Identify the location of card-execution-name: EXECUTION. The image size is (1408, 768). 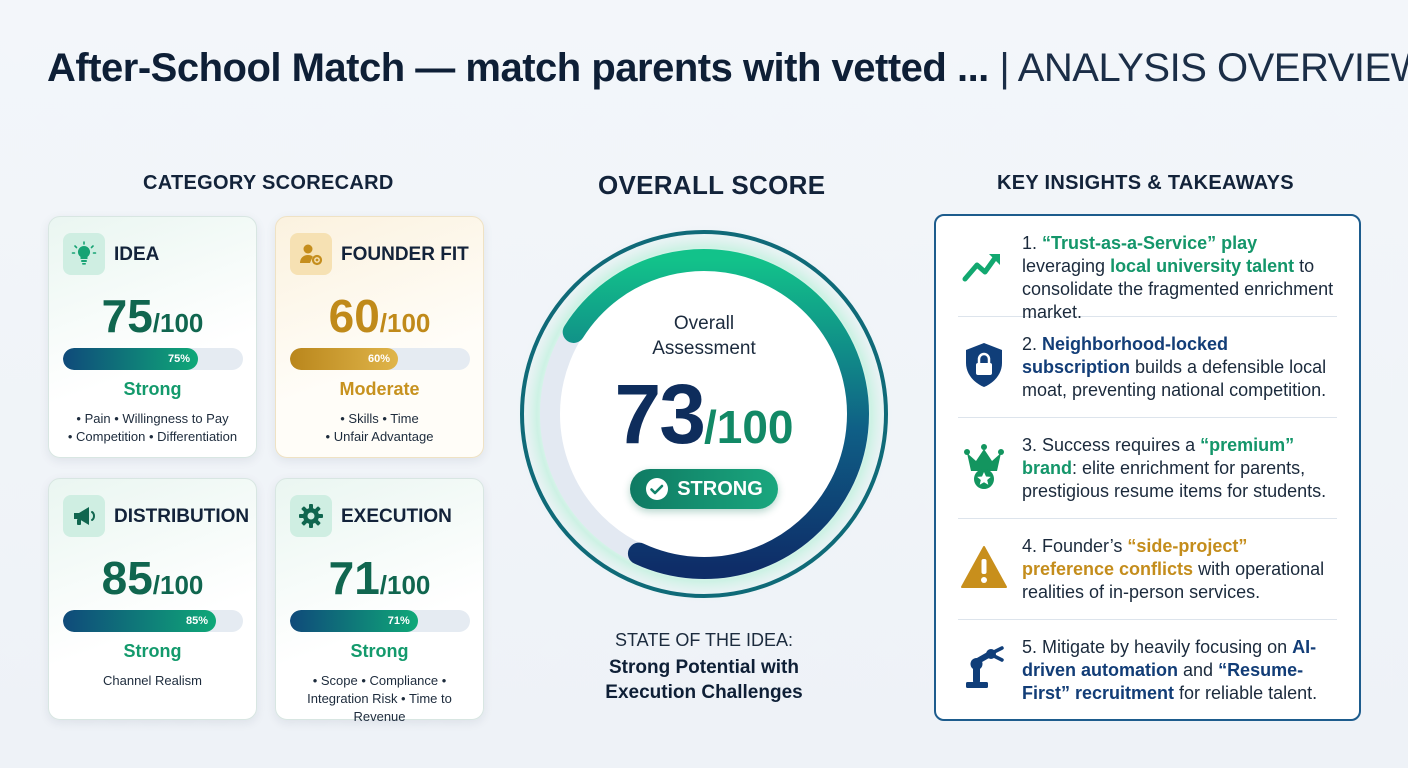
(396, 516).